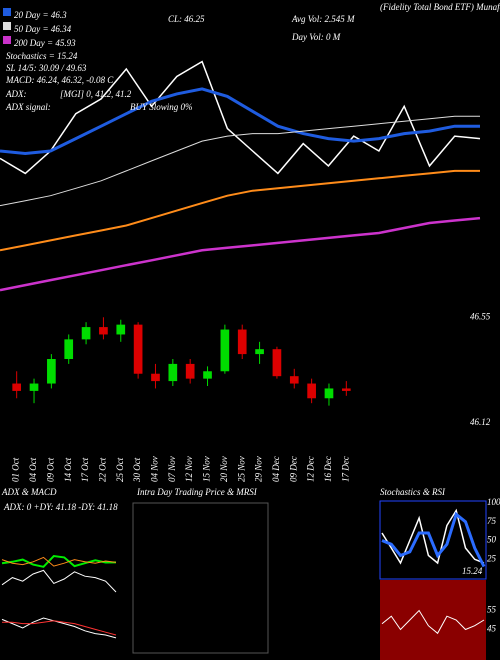 This screenshot has height=660, width=500. What do you see at coordinates (276, 469) in the screenshot?
I see `x-tick-label: 04 Dec` at bounding box center [276, 469].